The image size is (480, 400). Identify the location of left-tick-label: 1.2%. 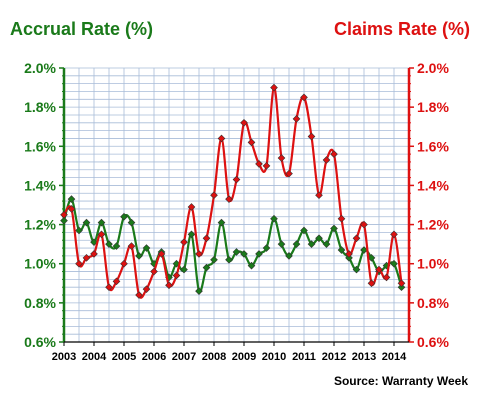
(40, 225).